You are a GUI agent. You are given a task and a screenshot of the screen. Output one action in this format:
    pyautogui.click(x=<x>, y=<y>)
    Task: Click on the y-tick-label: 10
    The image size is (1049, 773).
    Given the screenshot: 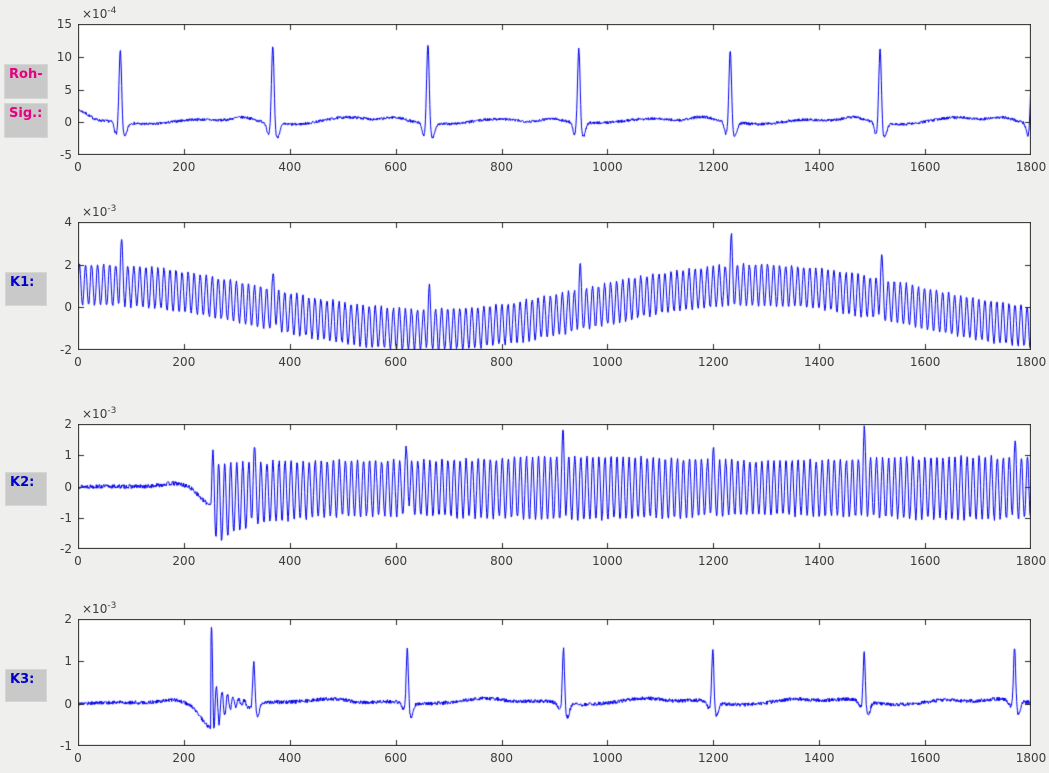 What is the action you would take?
    pyautogui.click(x=64, y=56)
    